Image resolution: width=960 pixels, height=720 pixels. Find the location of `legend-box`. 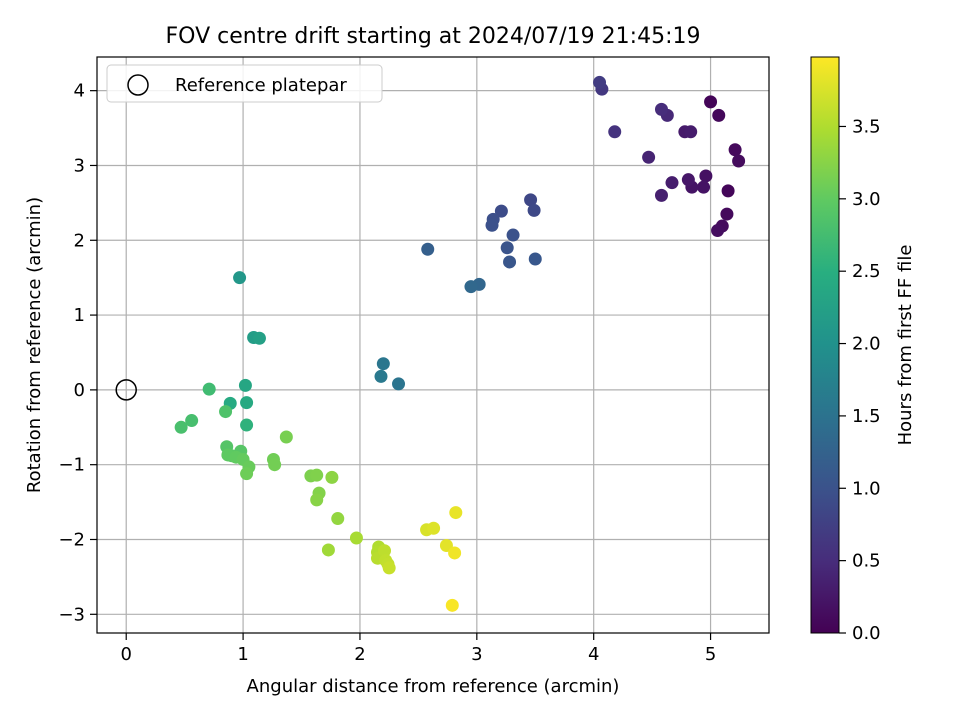

legend-box is located at coordinates (244, 83).